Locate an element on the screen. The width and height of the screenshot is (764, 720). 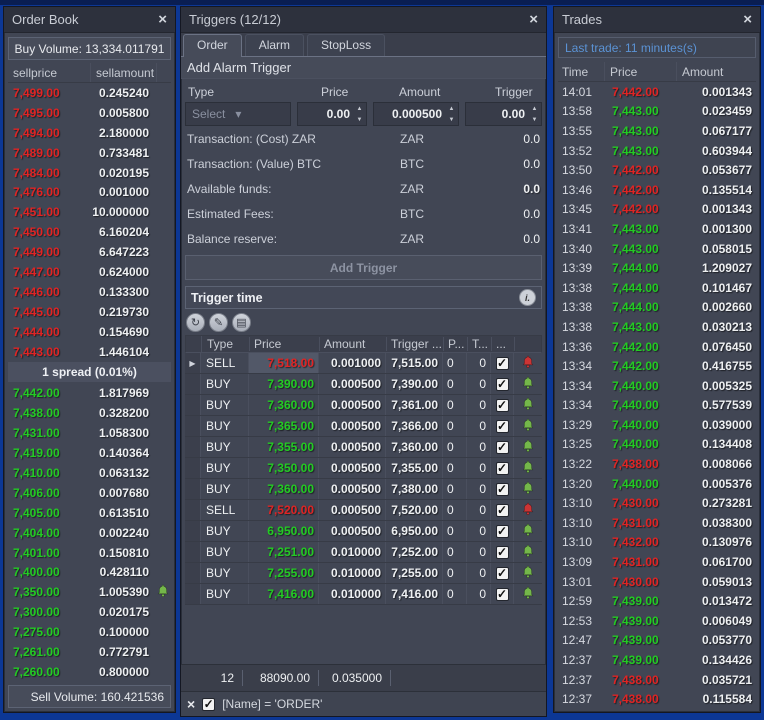
order-book-buy-row: 7,438.00 0.328200 is located at coordinates (89, 413).